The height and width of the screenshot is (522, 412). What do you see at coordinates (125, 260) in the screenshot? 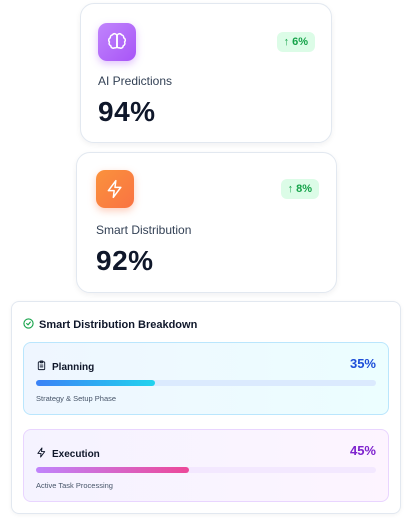
I see `stat-value: 92%` at bounding box center [125, 260].